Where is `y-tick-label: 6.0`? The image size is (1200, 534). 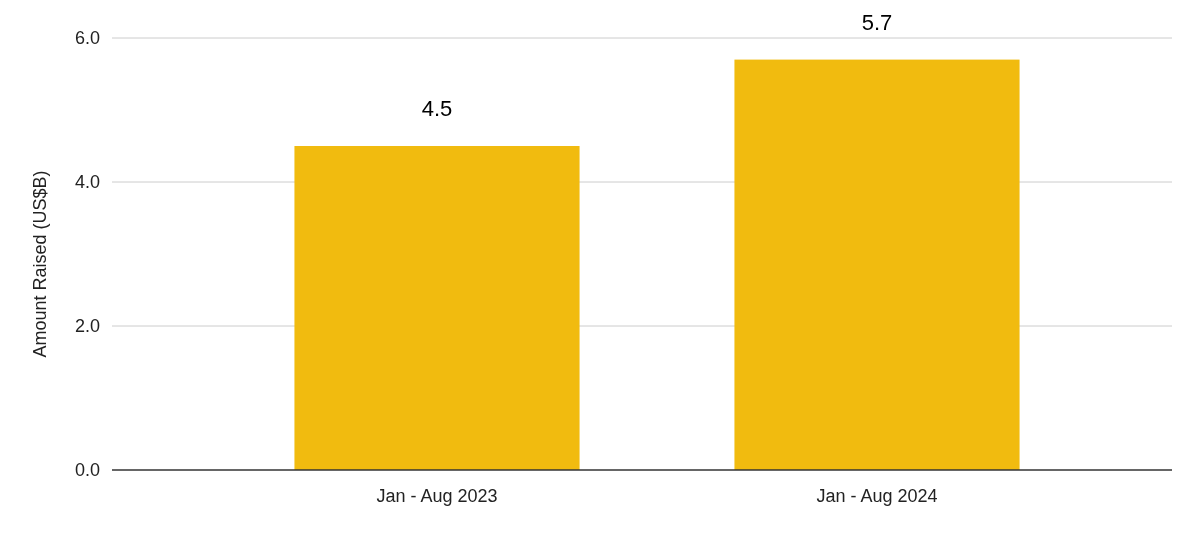 y-tick-label: 6.0 is located at coordinates (87, 38).